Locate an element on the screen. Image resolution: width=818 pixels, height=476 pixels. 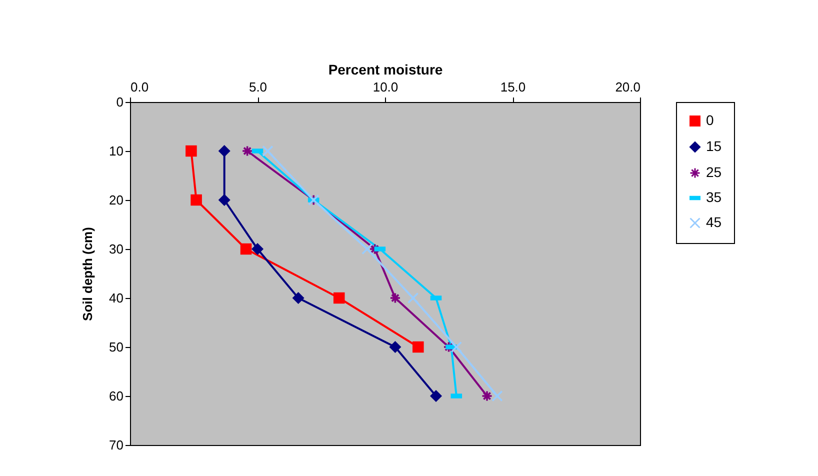
x-tick-label: 10.0 is located at coordinates (385, 87).